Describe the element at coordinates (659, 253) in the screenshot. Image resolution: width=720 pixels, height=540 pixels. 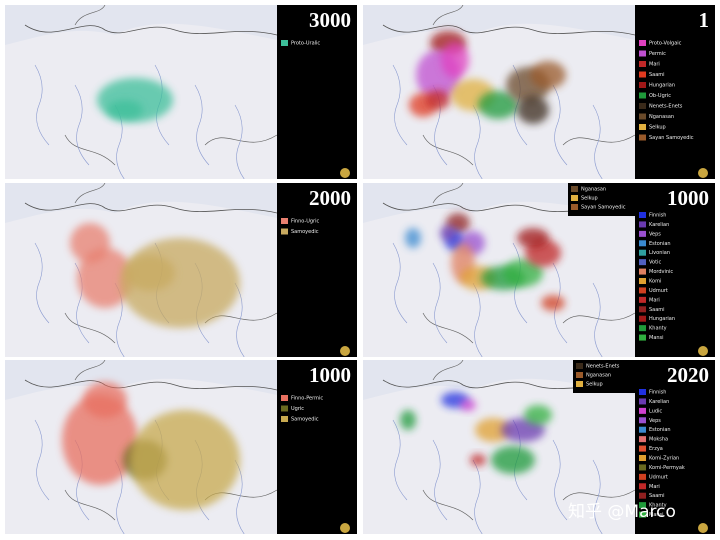
I see `legend-label: Livonian` at that location.